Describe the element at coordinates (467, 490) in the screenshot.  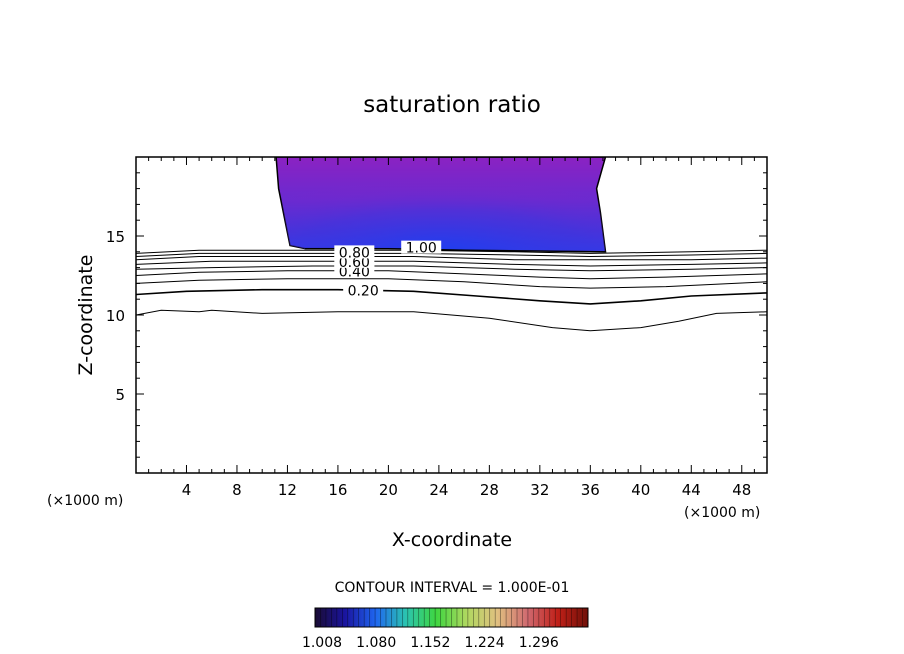
I see `x-tick-labels: 4 8 12 16 20 24 28 32 36 40 44 48` at that location.